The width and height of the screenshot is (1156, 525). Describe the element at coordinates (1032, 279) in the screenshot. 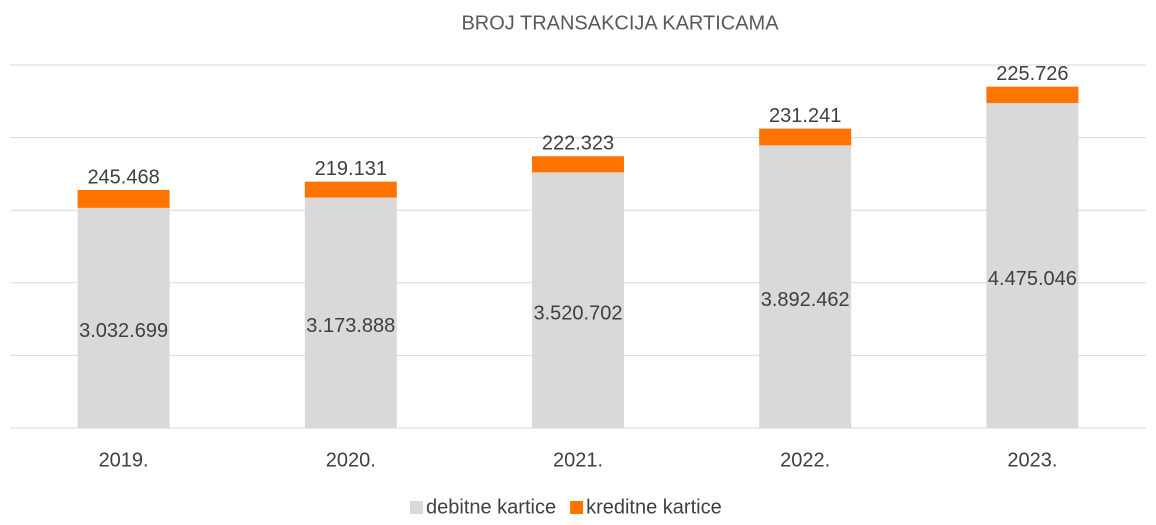

I see `data-label: 4.475.046` at that location.